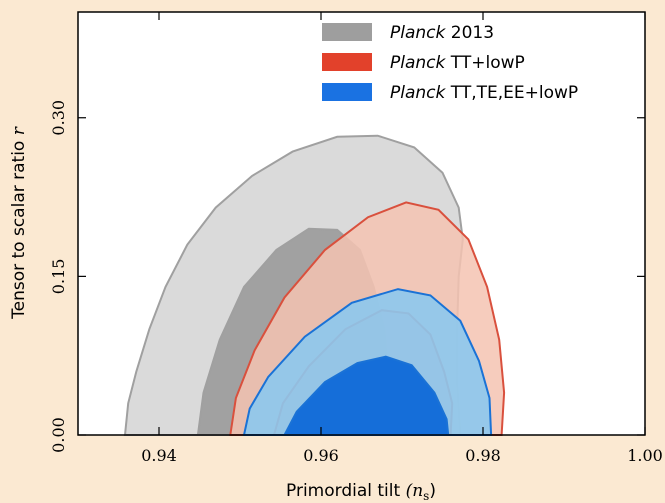 Image resolution: width=665 pixels, height=503 pixels. Describe the element at coordinates (484, 63) in the screenshot. I see `legend-label-rest: TT+lowP` at that location.